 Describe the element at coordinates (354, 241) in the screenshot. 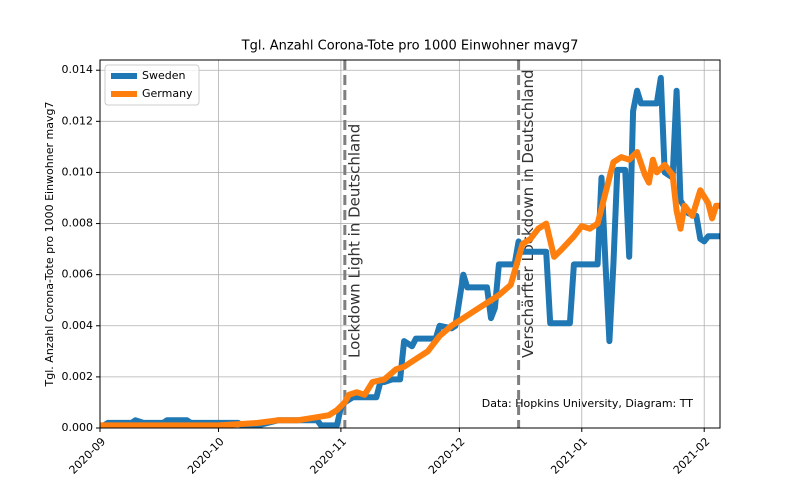

I see `event-label: Lockdown Light in Deutschland` at that location.